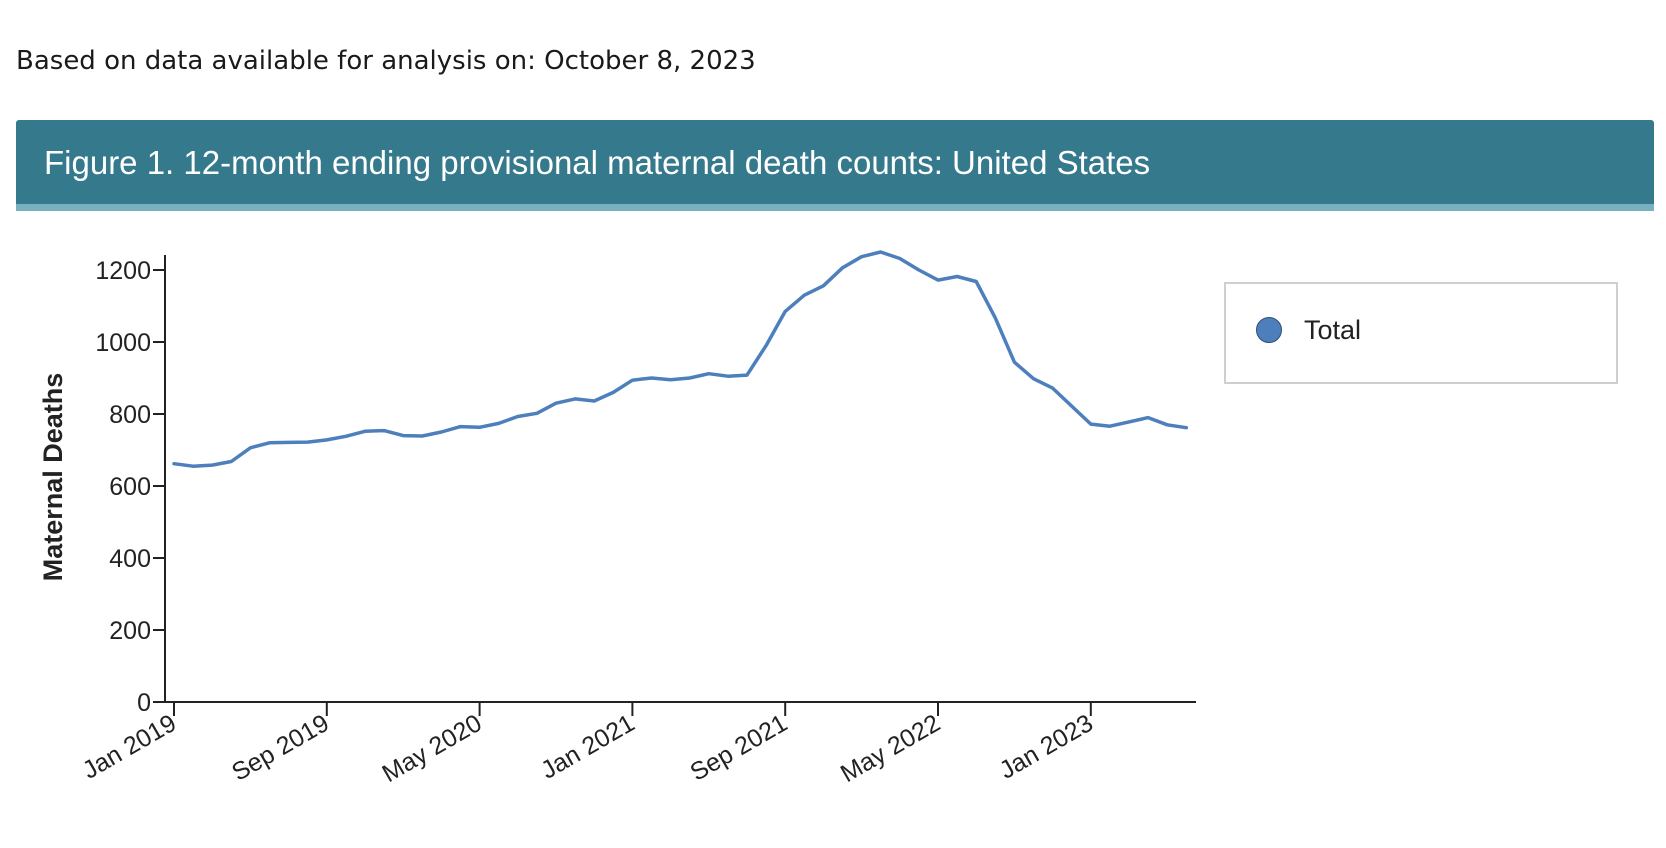 The width and height of the screenshot is (1666, 848). What do you see at coordinates (123, 343) in the screenshot?
I see `y-tick-label: 1000` at bounding box center [123, 343].